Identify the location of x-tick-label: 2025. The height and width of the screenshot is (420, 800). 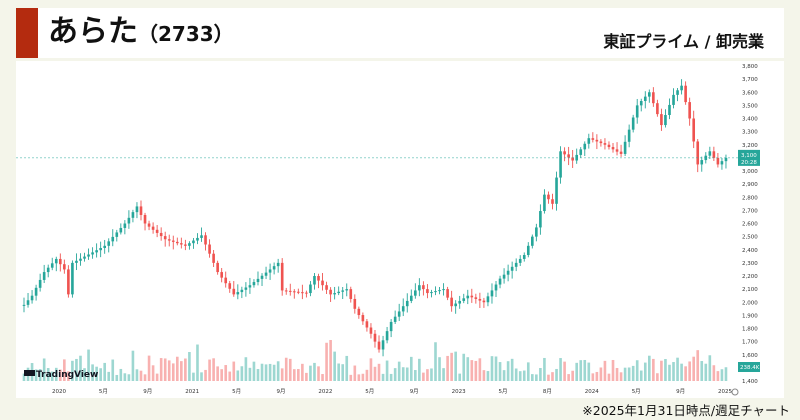
(725, 392).